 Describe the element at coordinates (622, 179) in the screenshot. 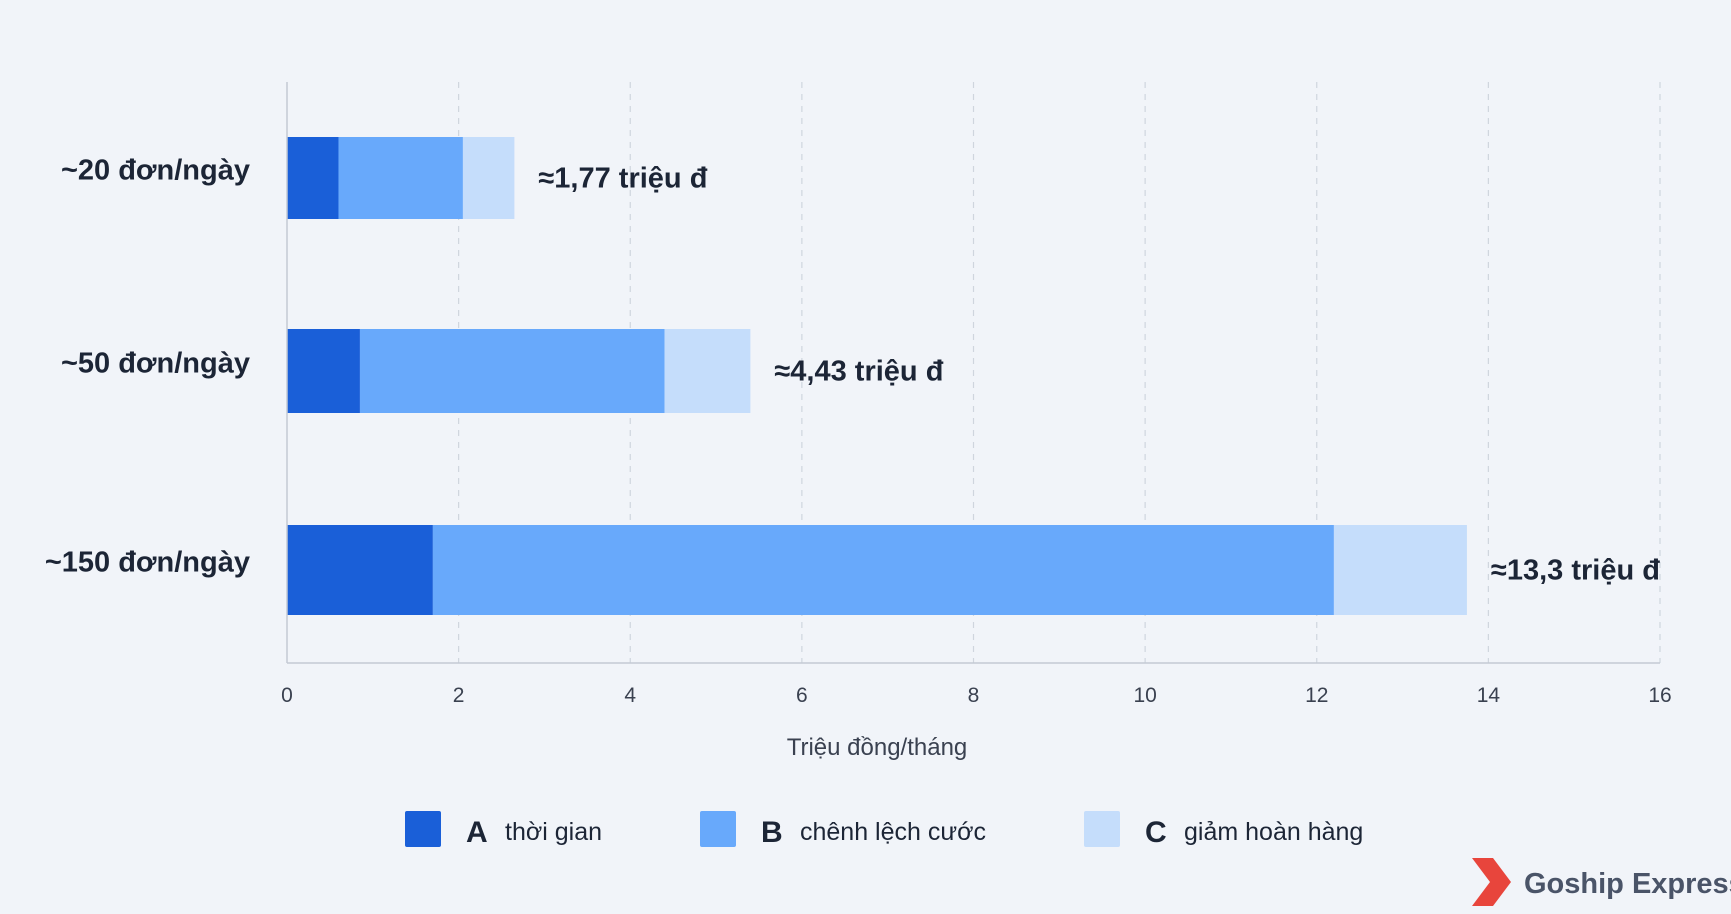

I see `total-label: ≈1,77 triệu đ` at that location.